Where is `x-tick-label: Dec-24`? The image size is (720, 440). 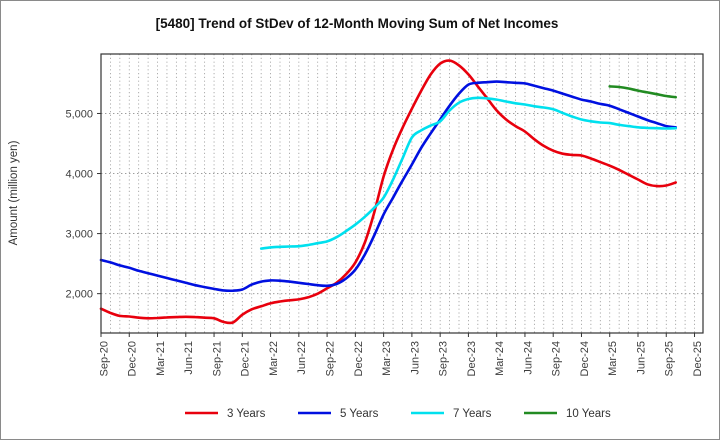 x-tick-label: Dec-24 is located at coordinates (585, 358).